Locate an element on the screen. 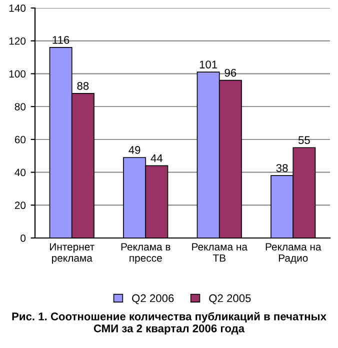 The height and width of the screenshot is (348, 338). data-label: 116 is located at coordinates (61, 40).